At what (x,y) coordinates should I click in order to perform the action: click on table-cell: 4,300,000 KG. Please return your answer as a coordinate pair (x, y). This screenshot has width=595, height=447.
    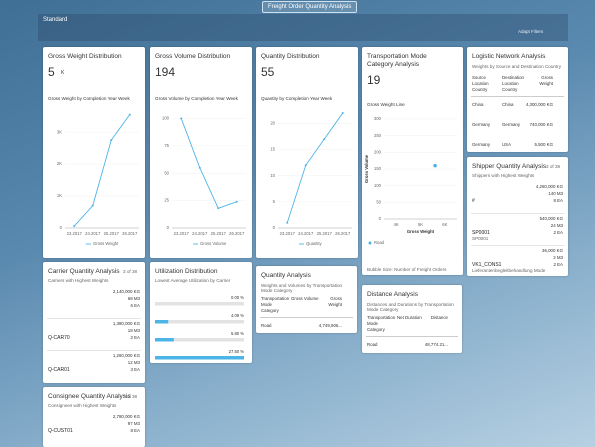
    Looking at the image, I should click on (539, 104).